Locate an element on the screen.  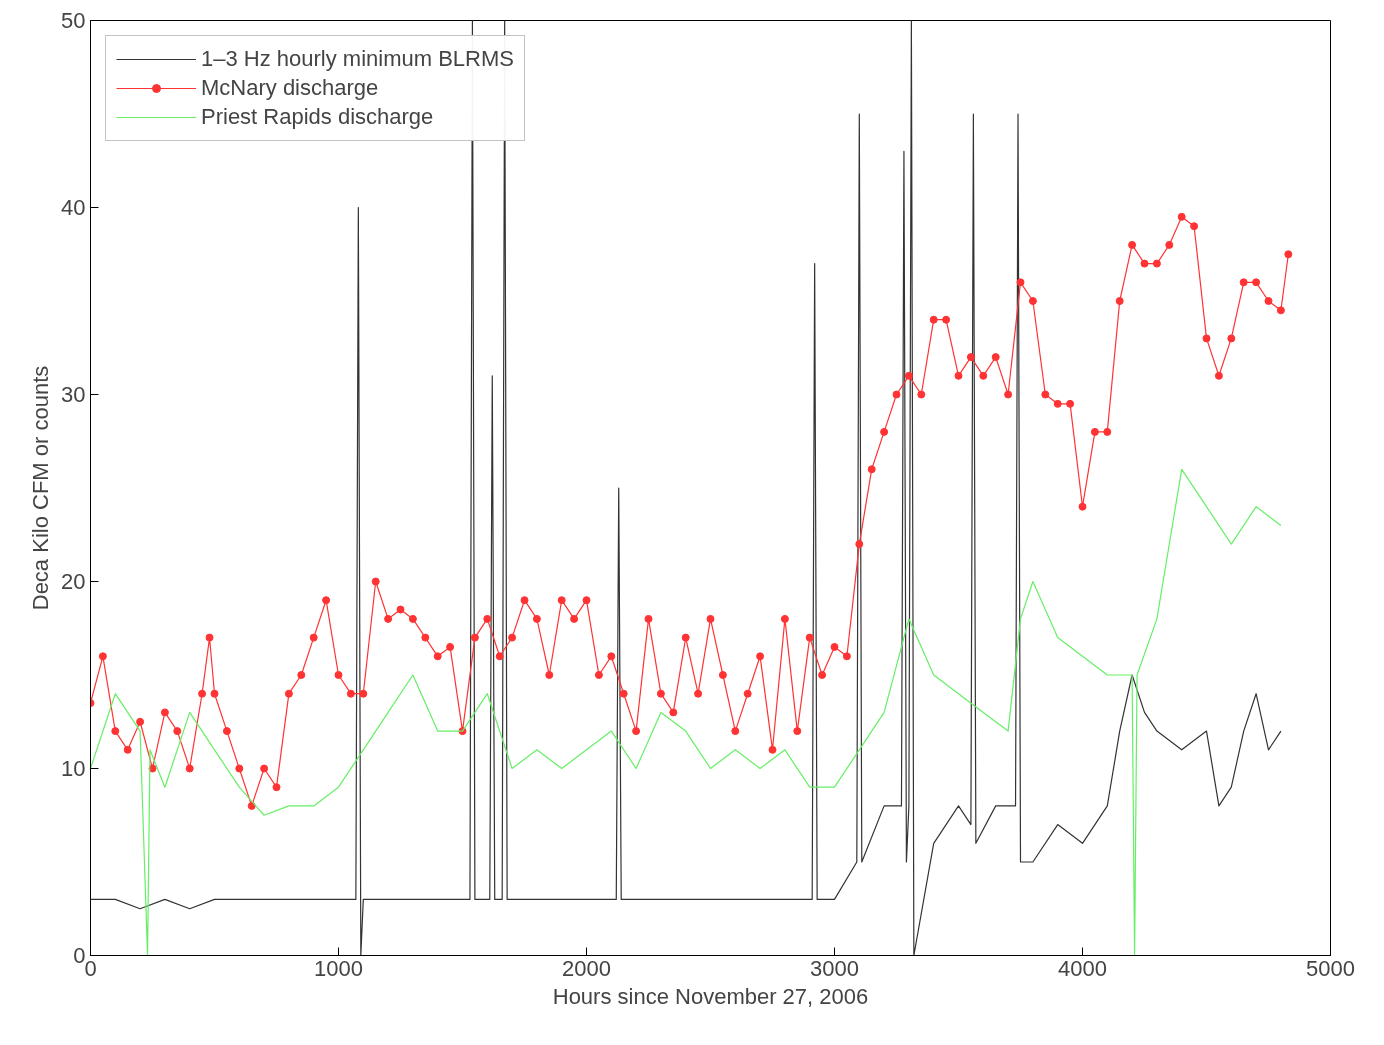
legend-label: McNary discharge is located at coordinates (290, 88).